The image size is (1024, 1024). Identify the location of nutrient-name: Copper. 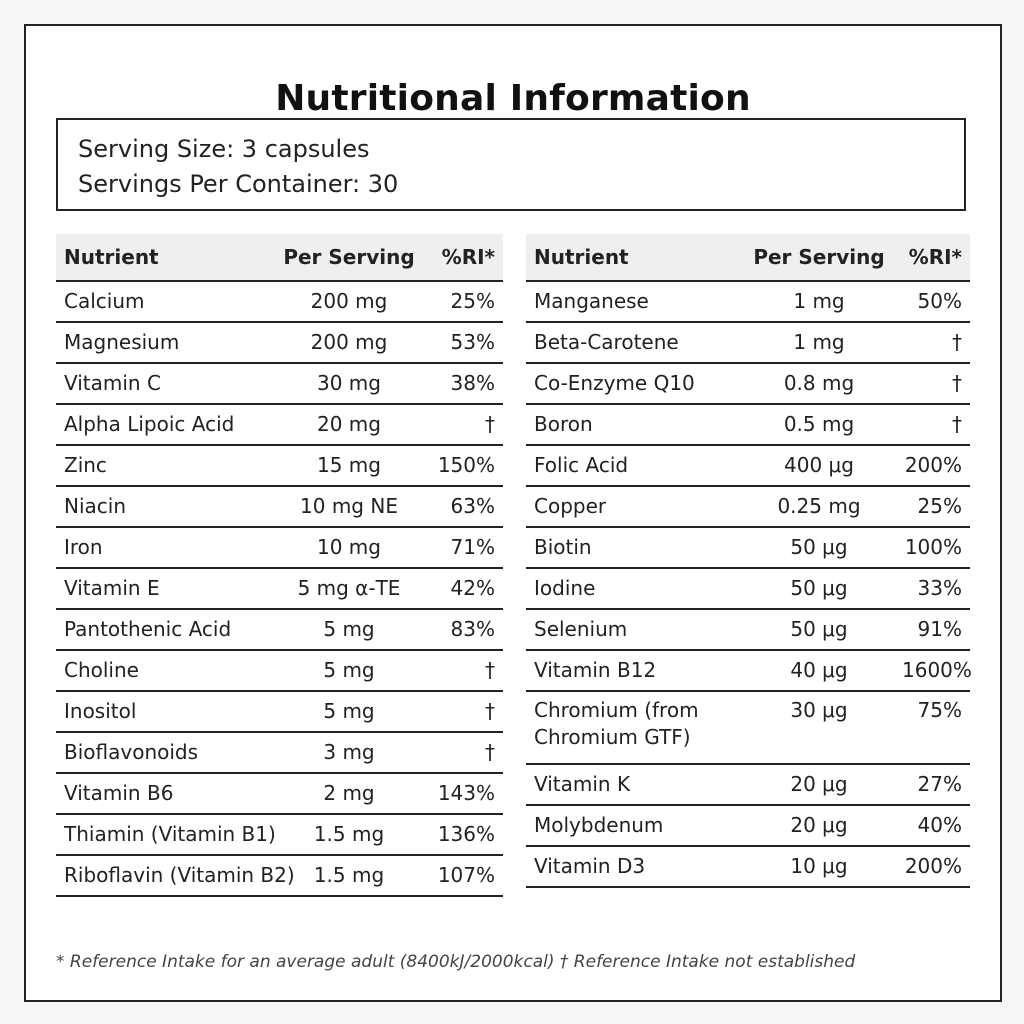
(635, 507).